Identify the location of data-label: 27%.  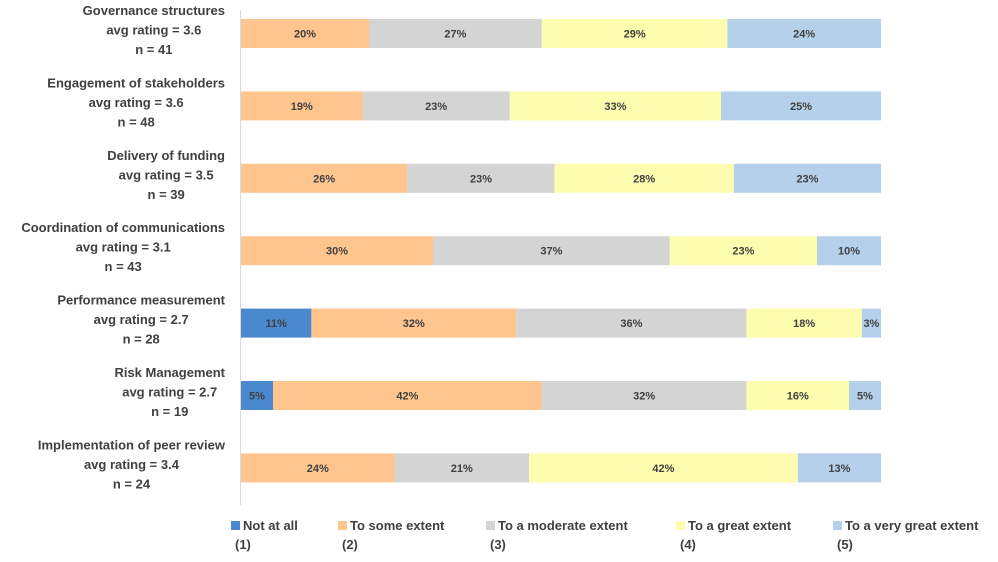
(455, 35).